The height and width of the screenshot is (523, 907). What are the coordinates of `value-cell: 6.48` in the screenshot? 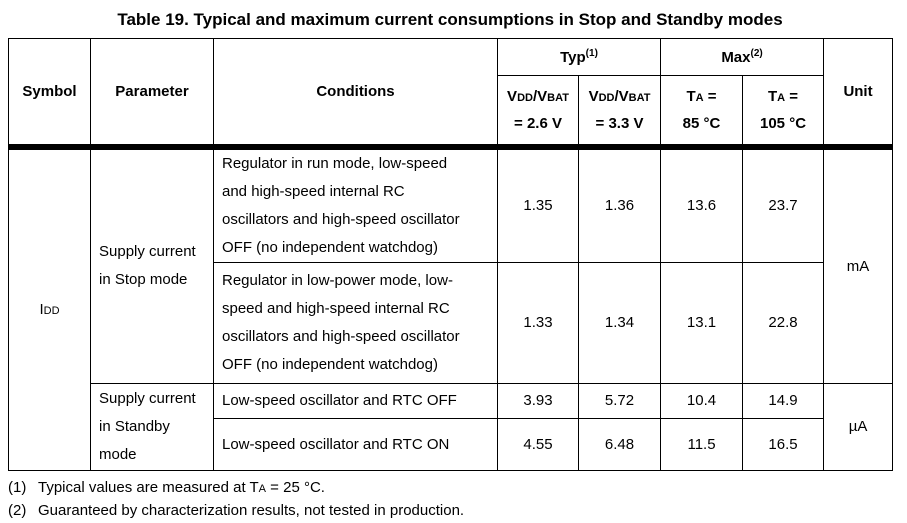 It's located at (619, 444).